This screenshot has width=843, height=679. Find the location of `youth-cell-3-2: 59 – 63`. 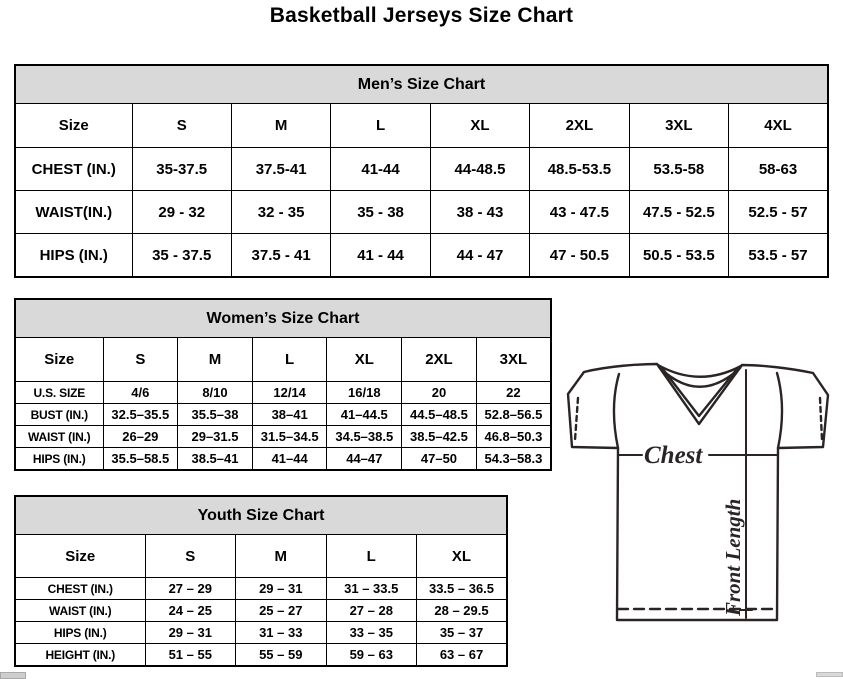

youth-cell-3-2: 59 – 63 is located at coordinates (371, 655).